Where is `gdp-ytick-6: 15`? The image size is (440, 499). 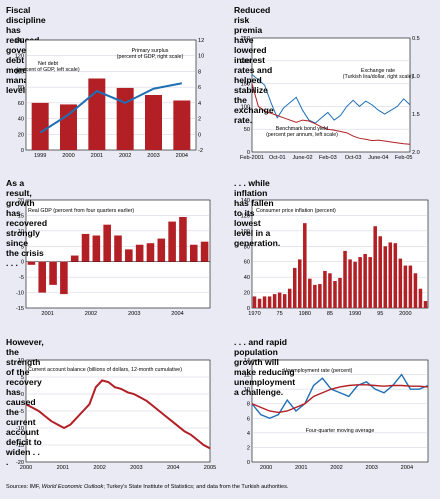 gdp-ytick-6: 15 is located at coordinates (21, 216).